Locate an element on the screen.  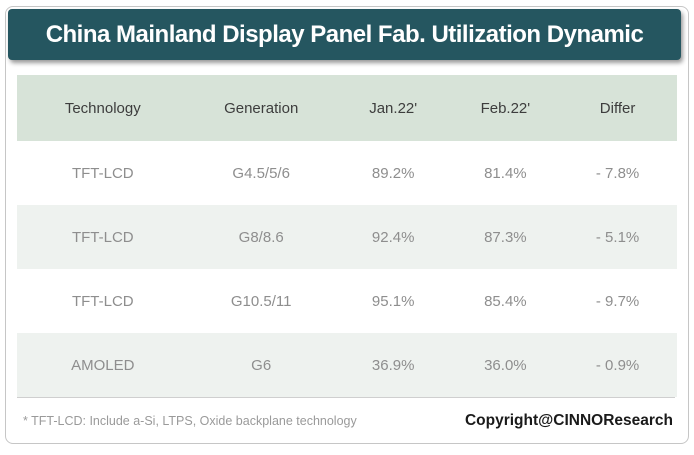
table-cell: - 5.1% is located at coordinates (617, 237).